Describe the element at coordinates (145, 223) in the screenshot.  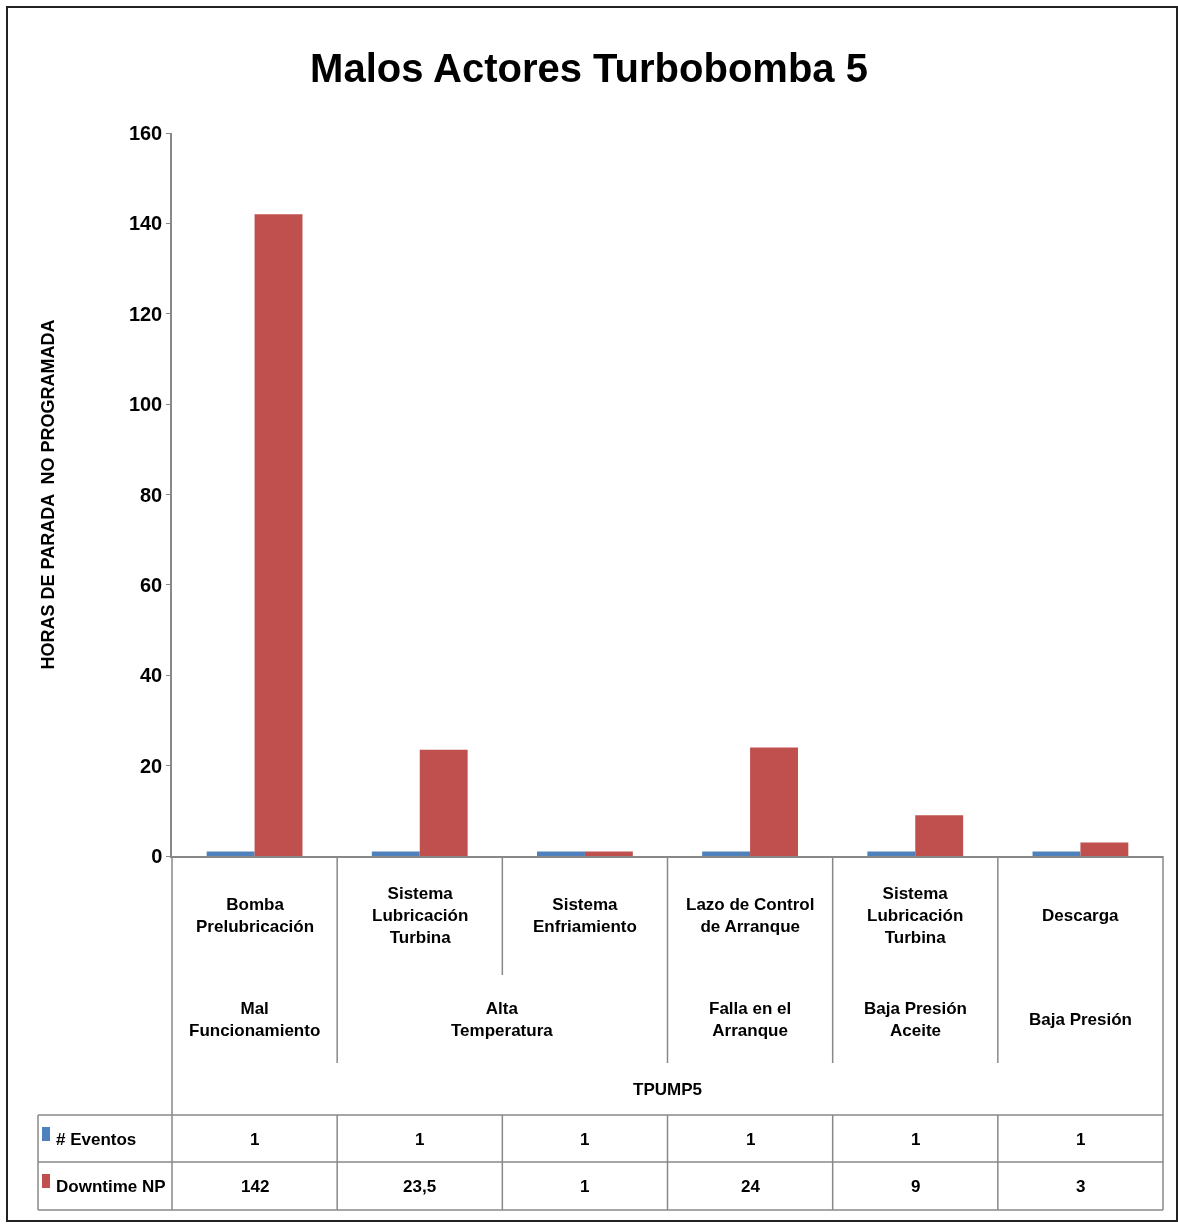
I see `y-tick-label: 140` at that location.